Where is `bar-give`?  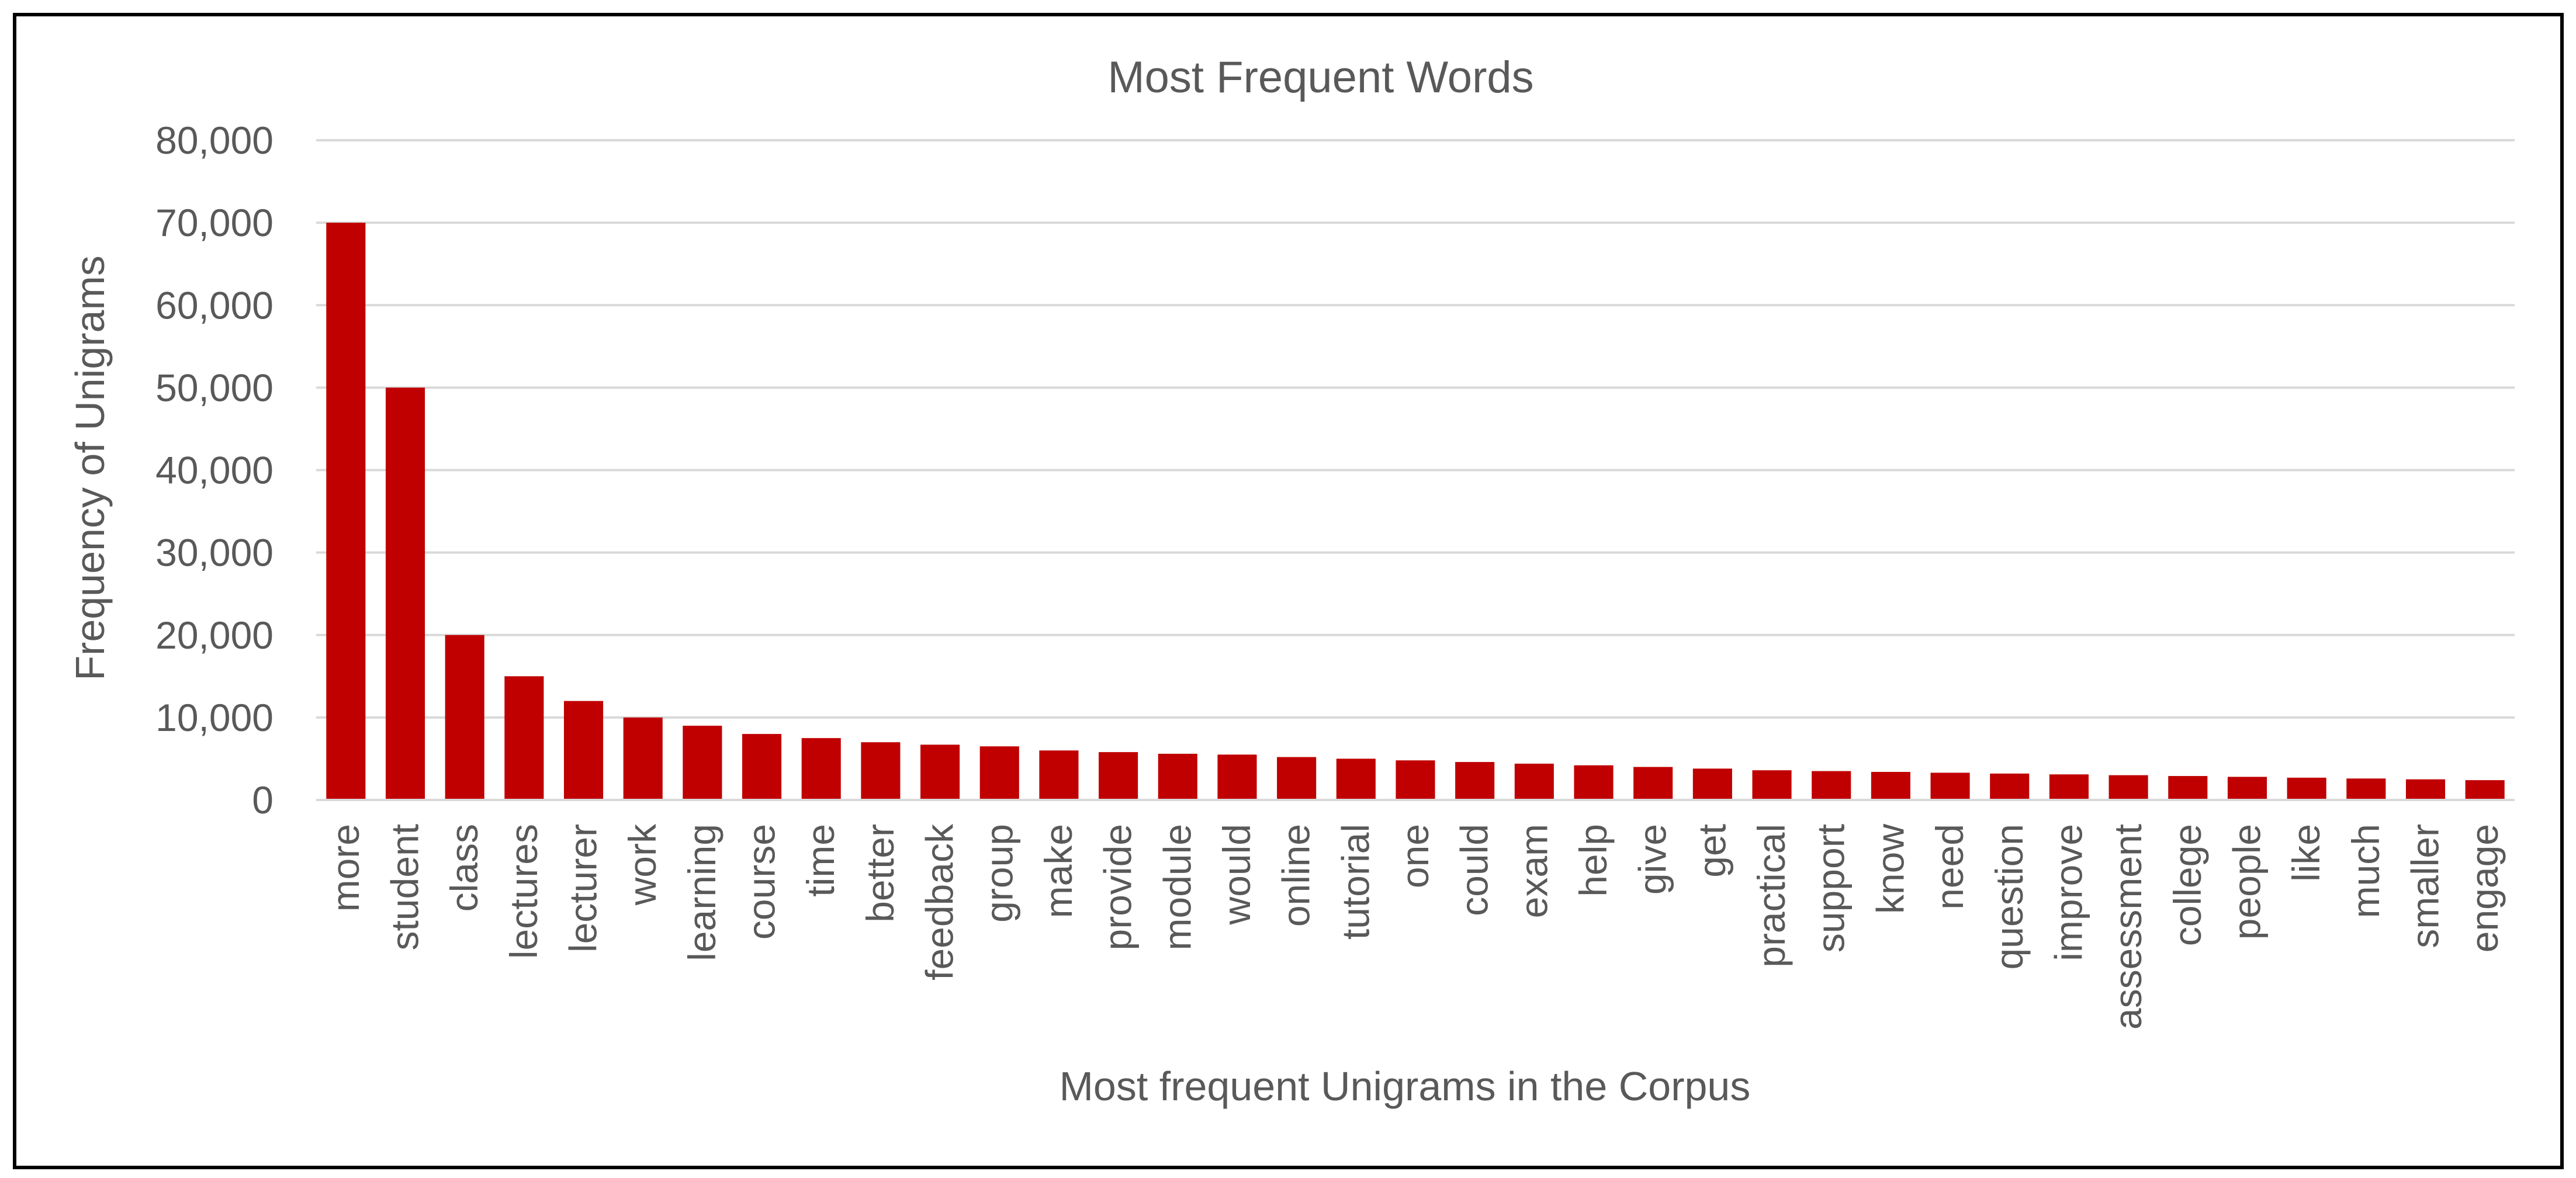 bar-give is located at coordinates (1653, 783).